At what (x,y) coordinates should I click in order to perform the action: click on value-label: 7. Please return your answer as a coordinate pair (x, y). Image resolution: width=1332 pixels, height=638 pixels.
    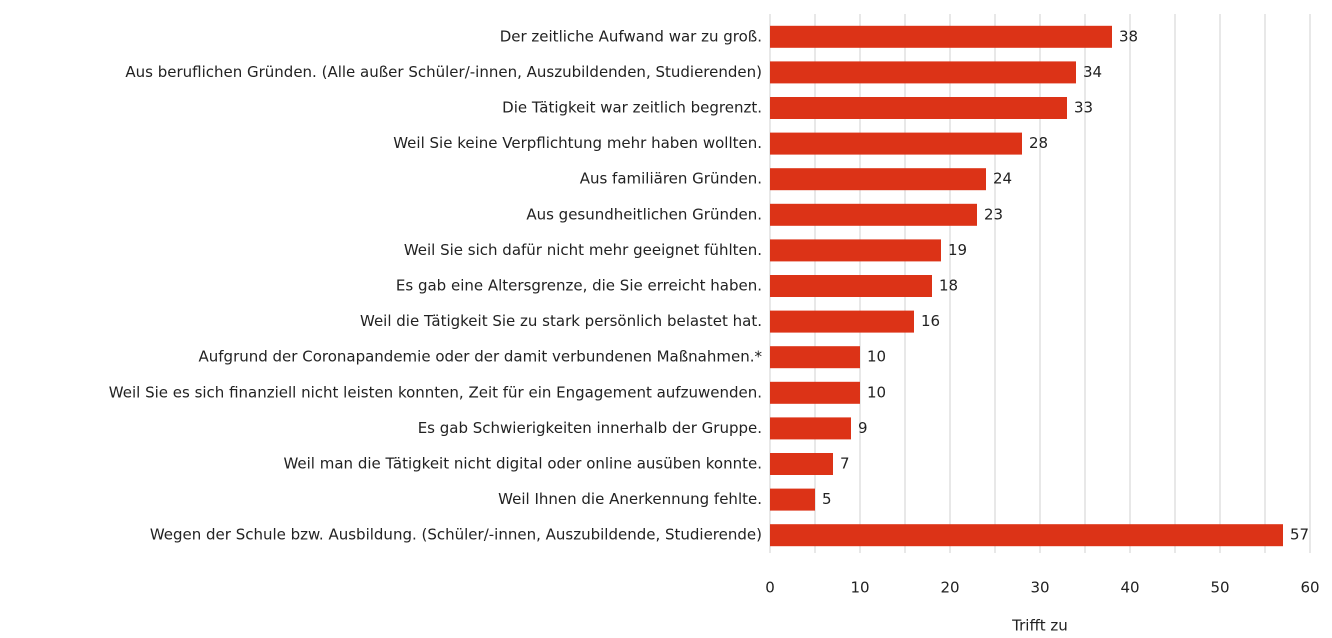
    Looking at the image, I should click on (845, 464).